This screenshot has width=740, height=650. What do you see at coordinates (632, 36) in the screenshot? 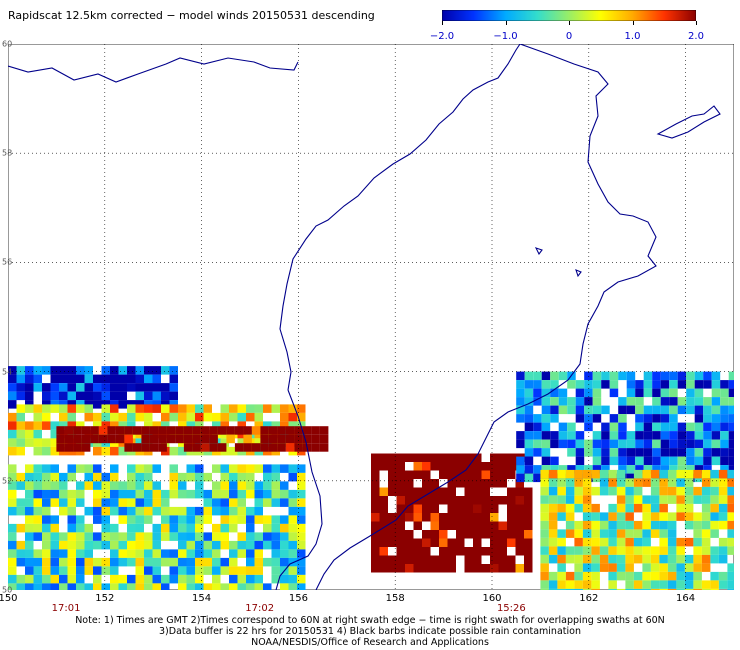
I see `colorbar-label: 1.0` at bounding box center [632, 36].